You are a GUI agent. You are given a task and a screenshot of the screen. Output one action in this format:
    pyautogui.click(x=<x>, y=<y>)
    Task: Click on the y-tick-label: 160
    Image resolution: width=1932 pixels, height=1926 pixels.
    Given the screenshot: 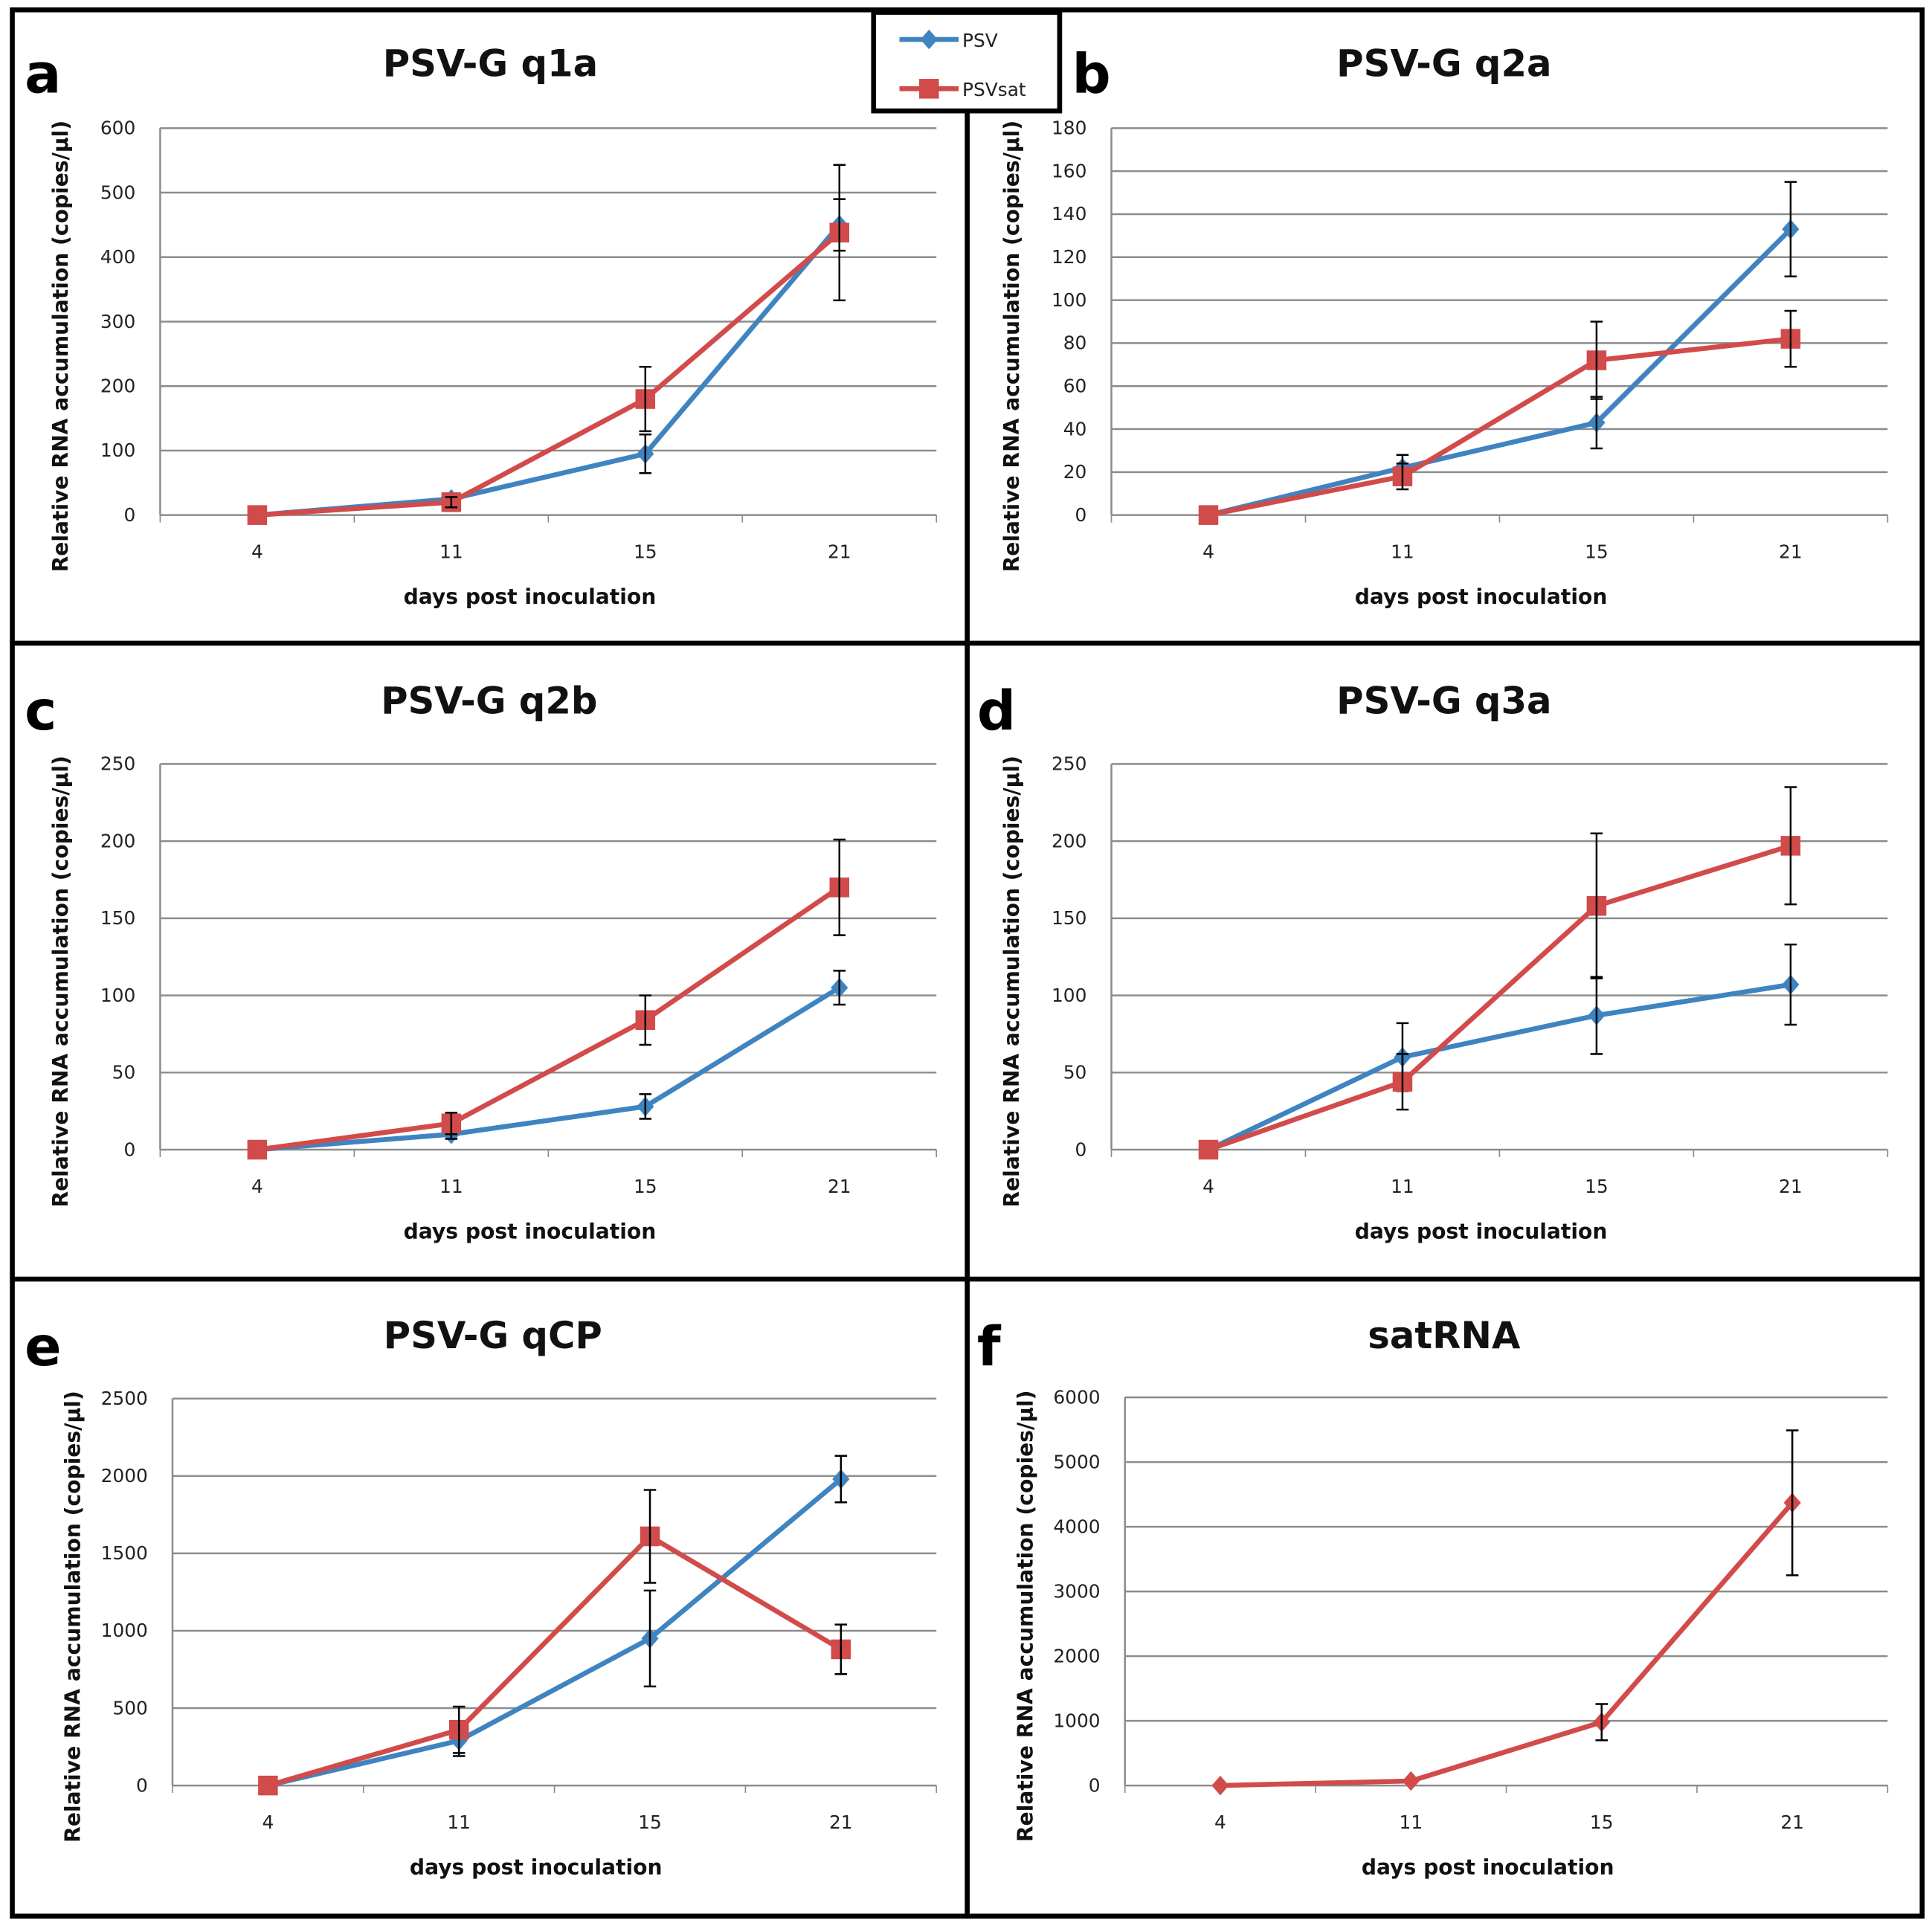 What is the action you would take?
    pyautogui.click(x=1069, y=170)
    